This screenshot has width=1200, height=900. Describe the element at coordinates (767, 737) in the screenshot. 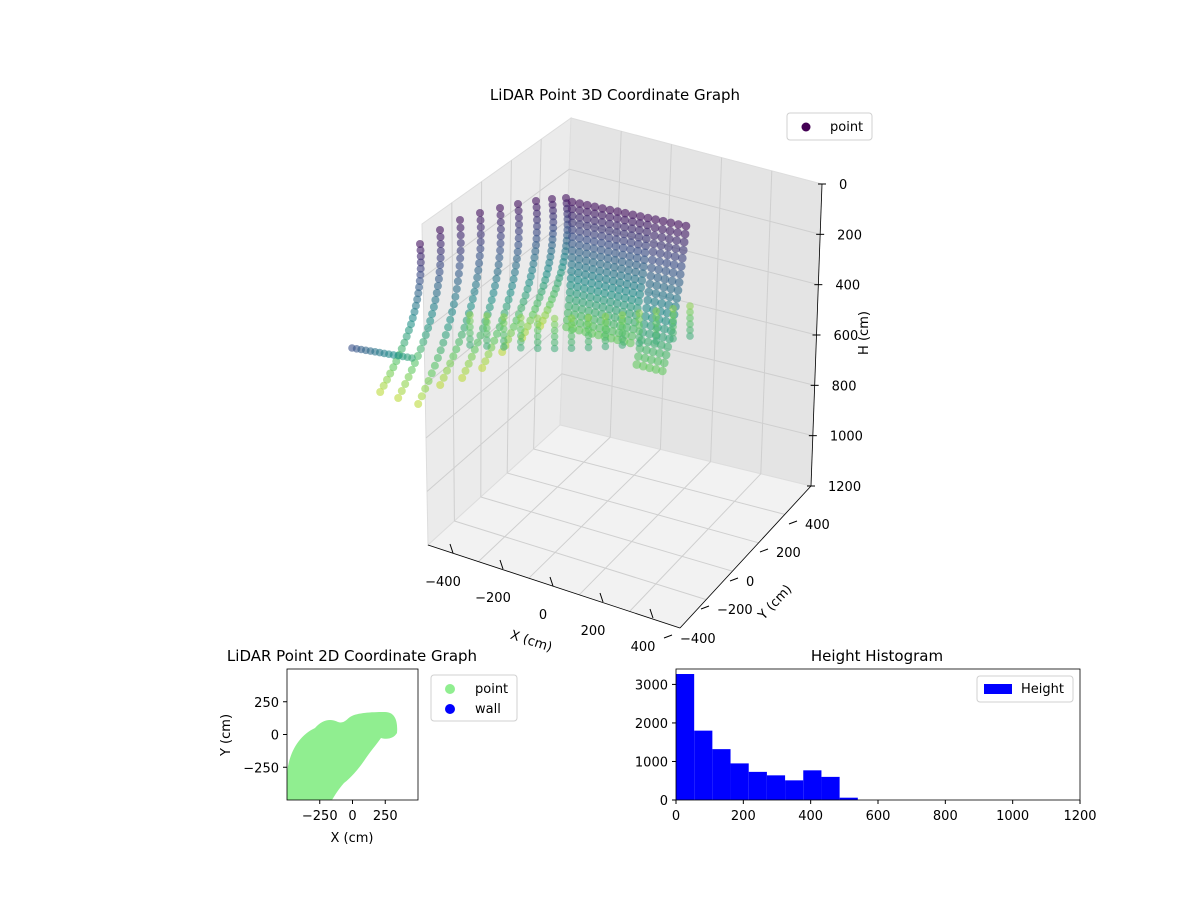

I see `histogram-bars` at that location.